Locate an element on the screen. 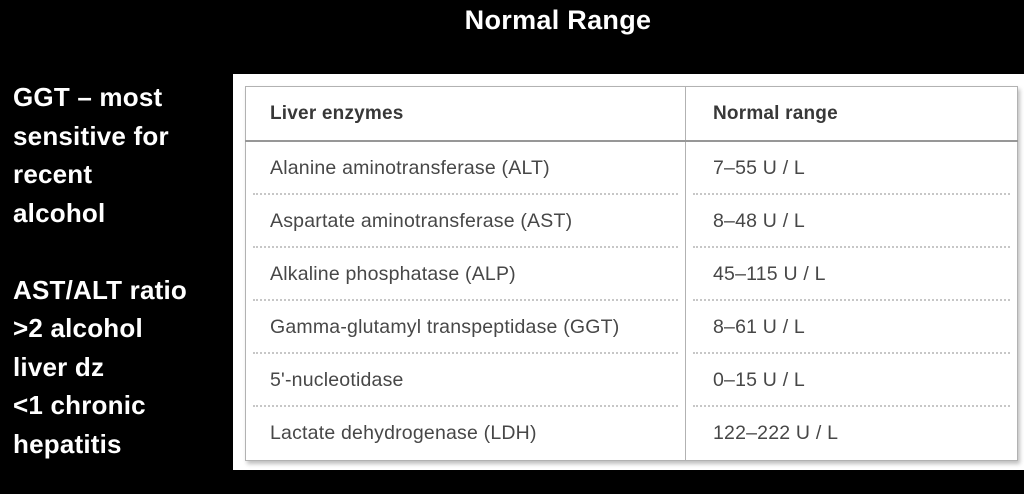 The image size is (1024, 494). normal-range-cell: 8–61 U / L is located at coordinates (852, 327).